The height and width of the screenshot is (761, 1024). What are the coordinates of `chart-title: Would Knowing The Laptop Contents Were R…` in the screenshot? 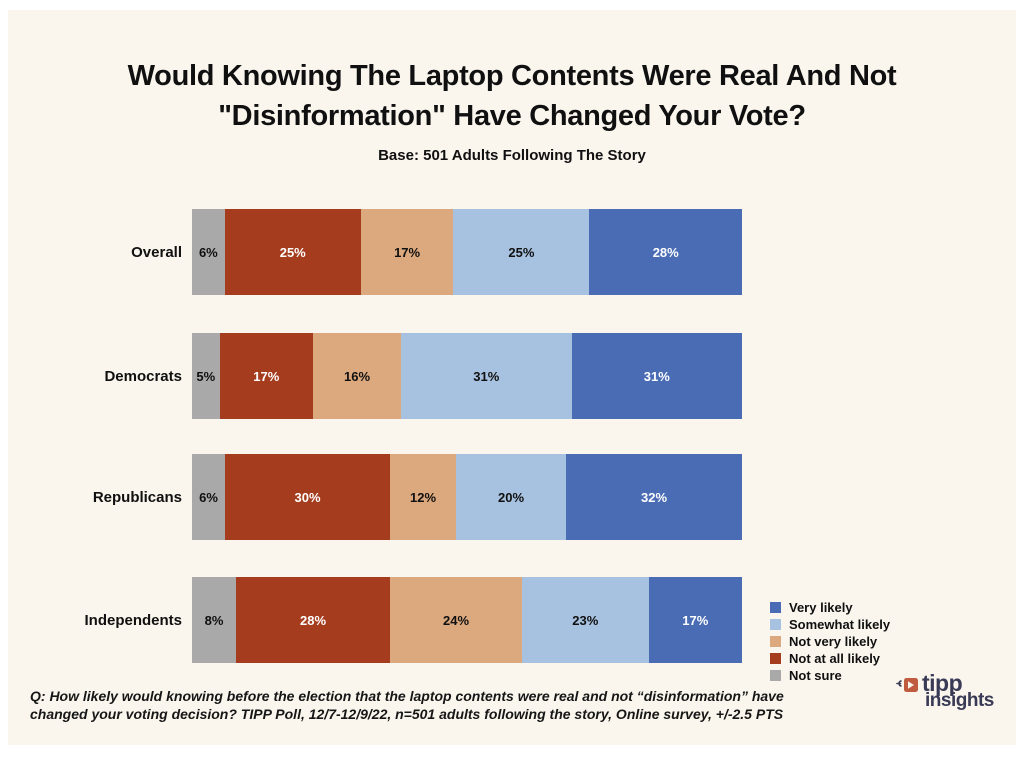 It's located at (512, 96).